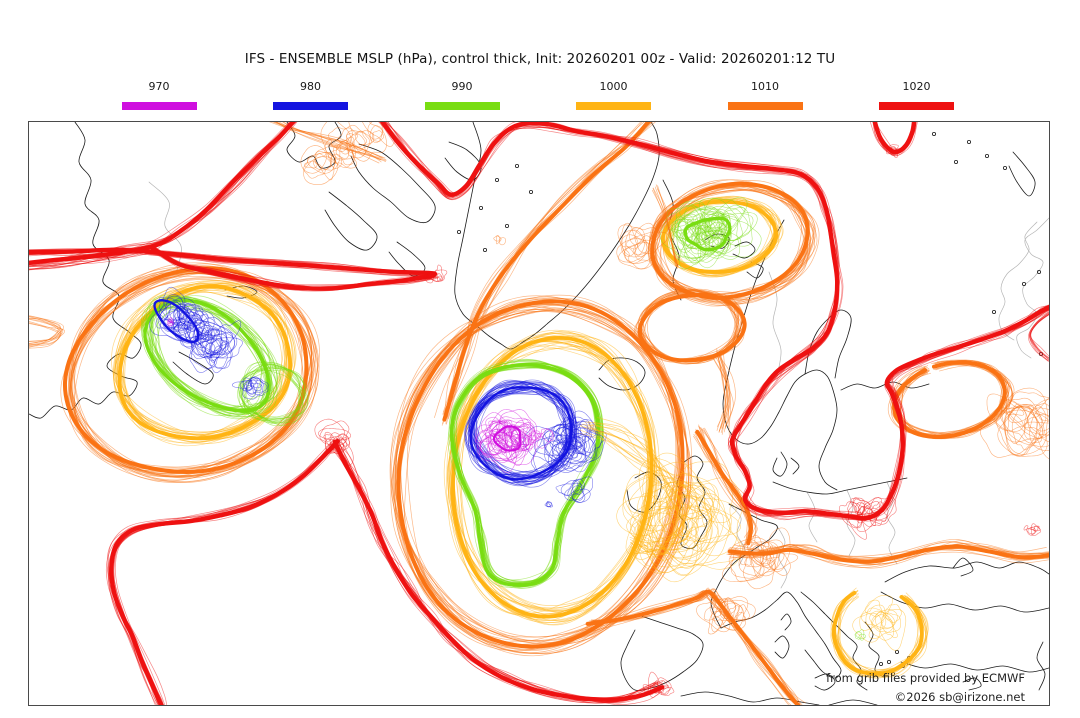 This screenshot has height=718, width=1080. Describe the element at coordinates (259, 386) in the screenshot. I see `ensemble-member-left-low-980-knot` at that location.